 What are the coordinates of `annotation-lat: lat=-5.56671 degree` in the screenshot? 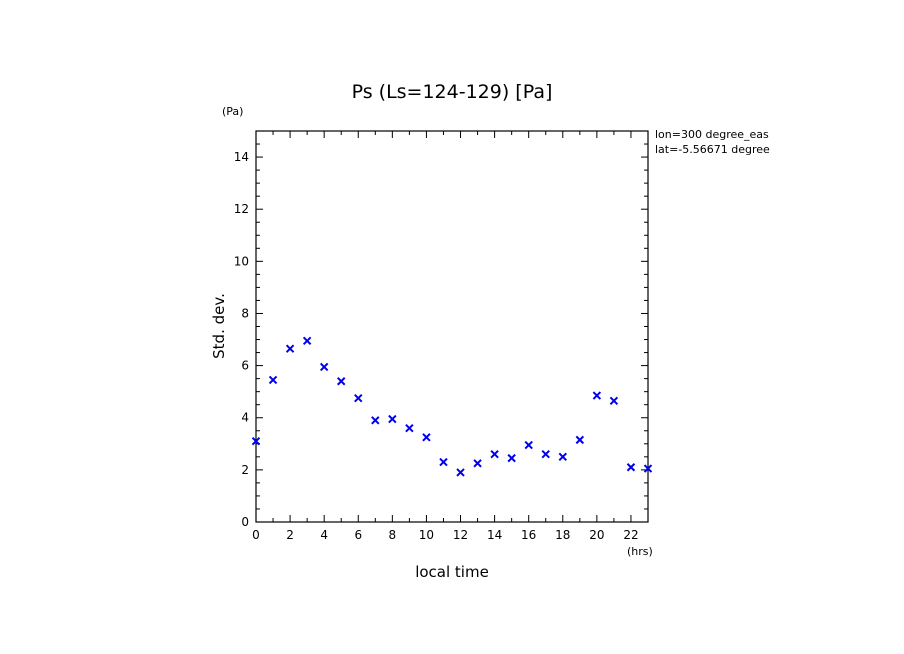 It's located at (712, 149).